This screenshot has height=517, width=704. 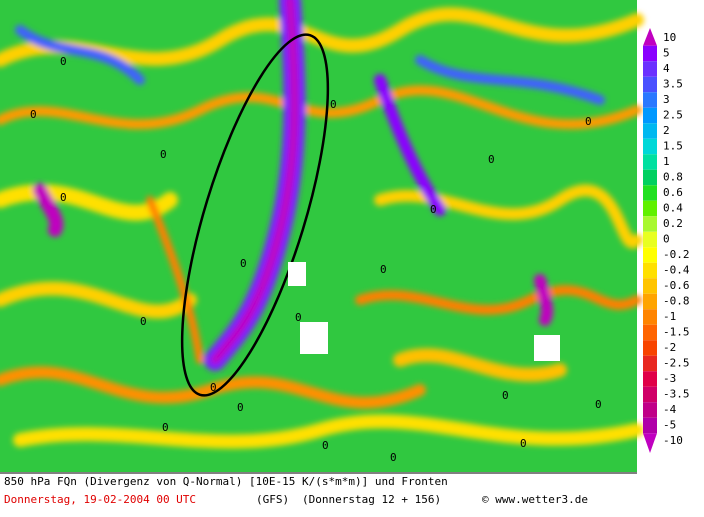 What do you see at coordinates (676, 285) in the screenshot?
I see `legend-label: -0.6` at bounding box center [676, 285].